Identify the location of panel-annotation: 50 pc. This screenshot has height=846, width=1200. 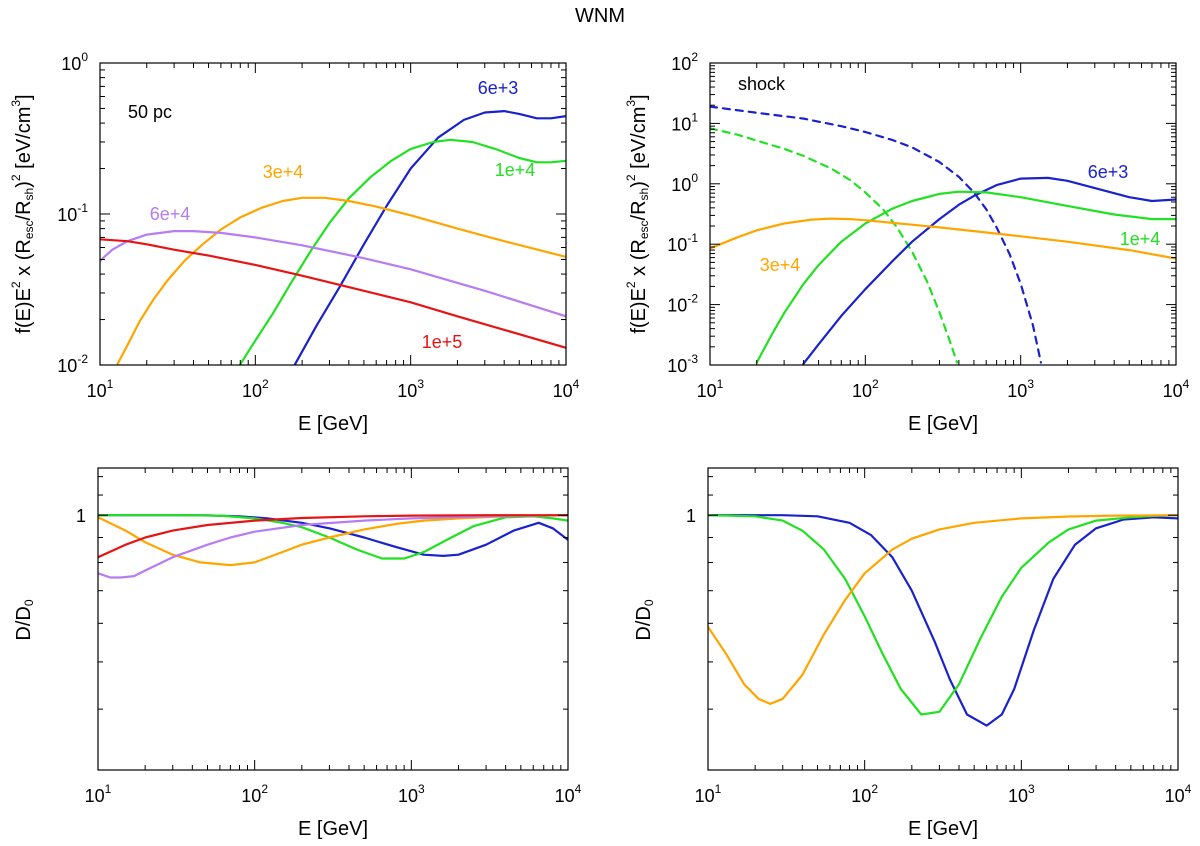
(150, 112).